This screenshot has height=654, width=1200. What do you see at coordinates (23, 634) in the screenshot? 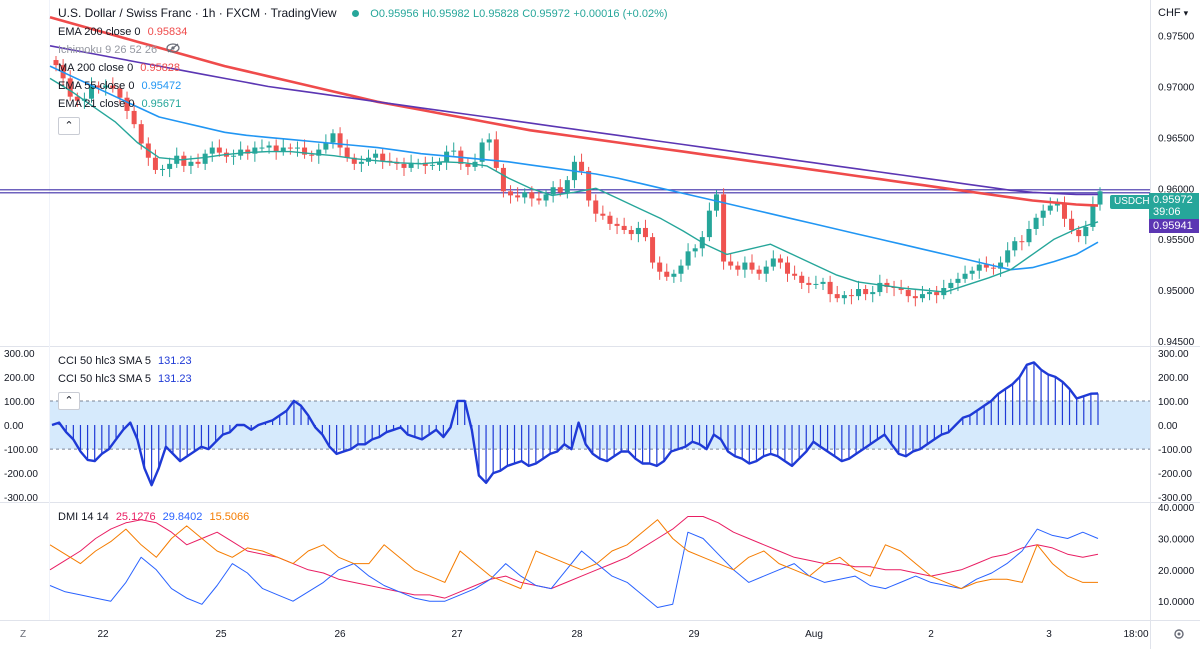
I see `timezone-zoom-icon: Z` at bounding box center [23, 634].